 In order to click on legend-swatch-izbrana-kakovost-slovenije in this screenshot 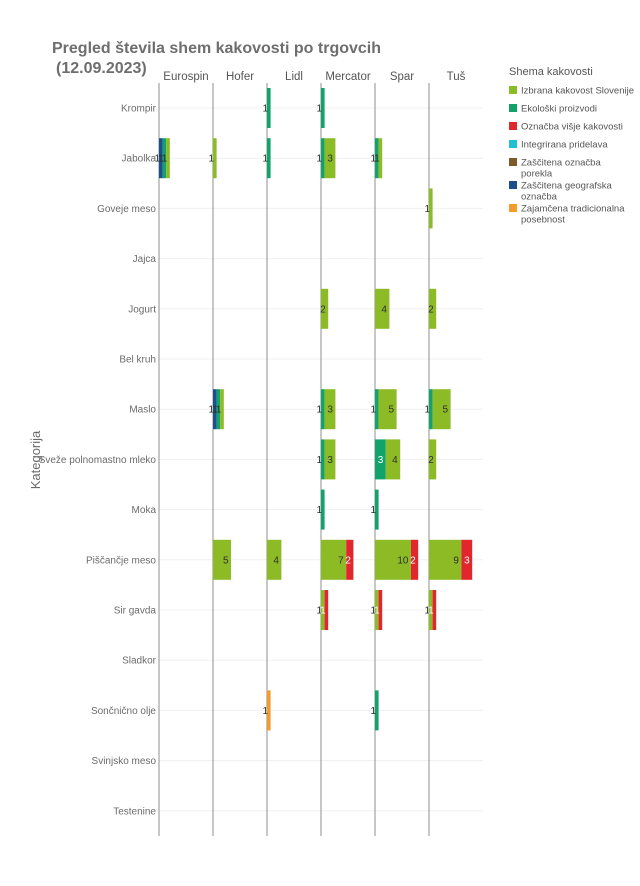, I will do `click(513, 90)`.